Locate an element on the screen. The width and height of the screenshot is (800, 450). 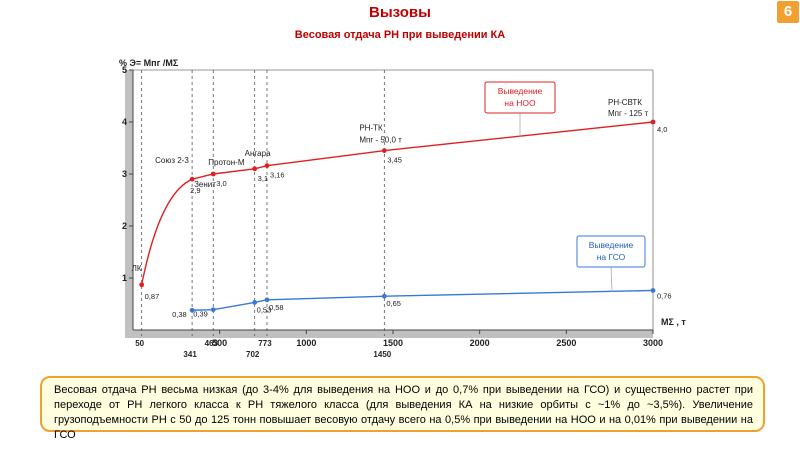
launcher-annotation: Зенит is located at coordinates (205, 184).